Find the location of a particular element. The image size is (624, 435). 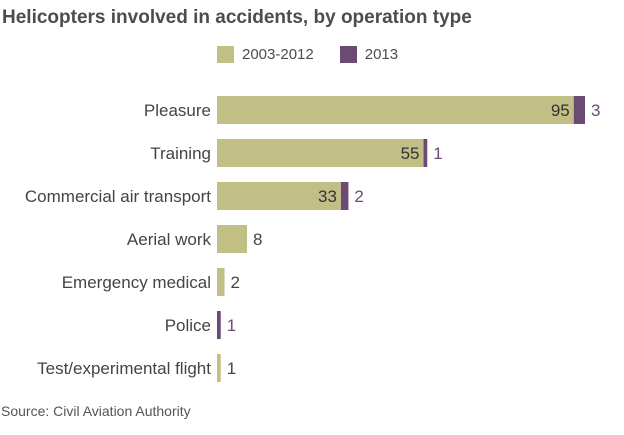

legend-label-2003-2012: 2003-2012 is located at coordinates (278, 54).